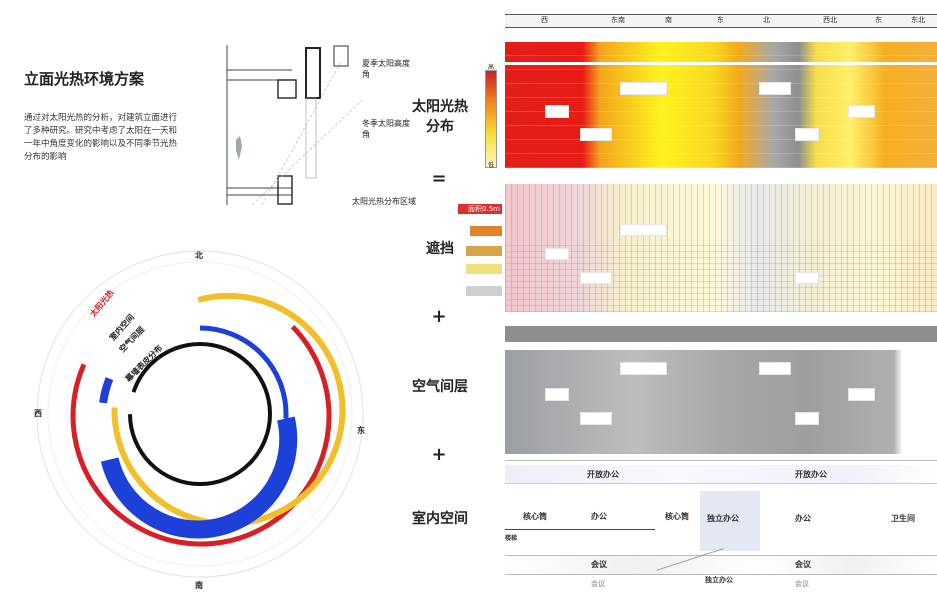 The width and height of the screenshot is (937, 594). Describe the element at coordinates (535, 516) in the screenshot. I see `plan-mid-0: 核心筒` at that location.